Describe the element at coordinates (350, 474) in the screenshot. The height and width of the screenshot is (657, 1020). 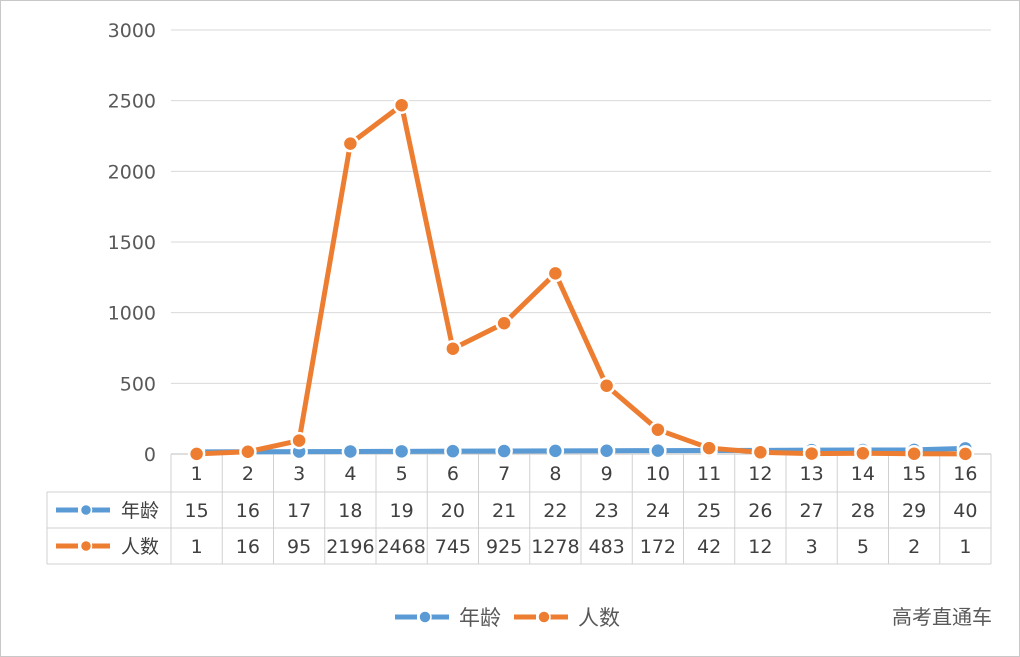
I see `x-tick-label: 4` at that location.